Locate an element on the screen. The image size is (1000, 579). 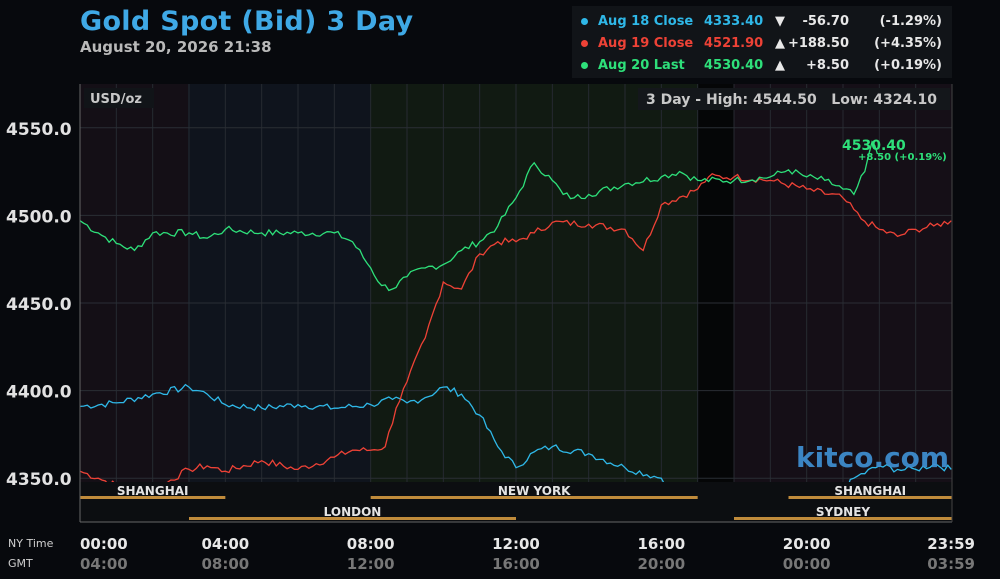
down-arrow-icon: ▼ is located at coordinates (780, 21).